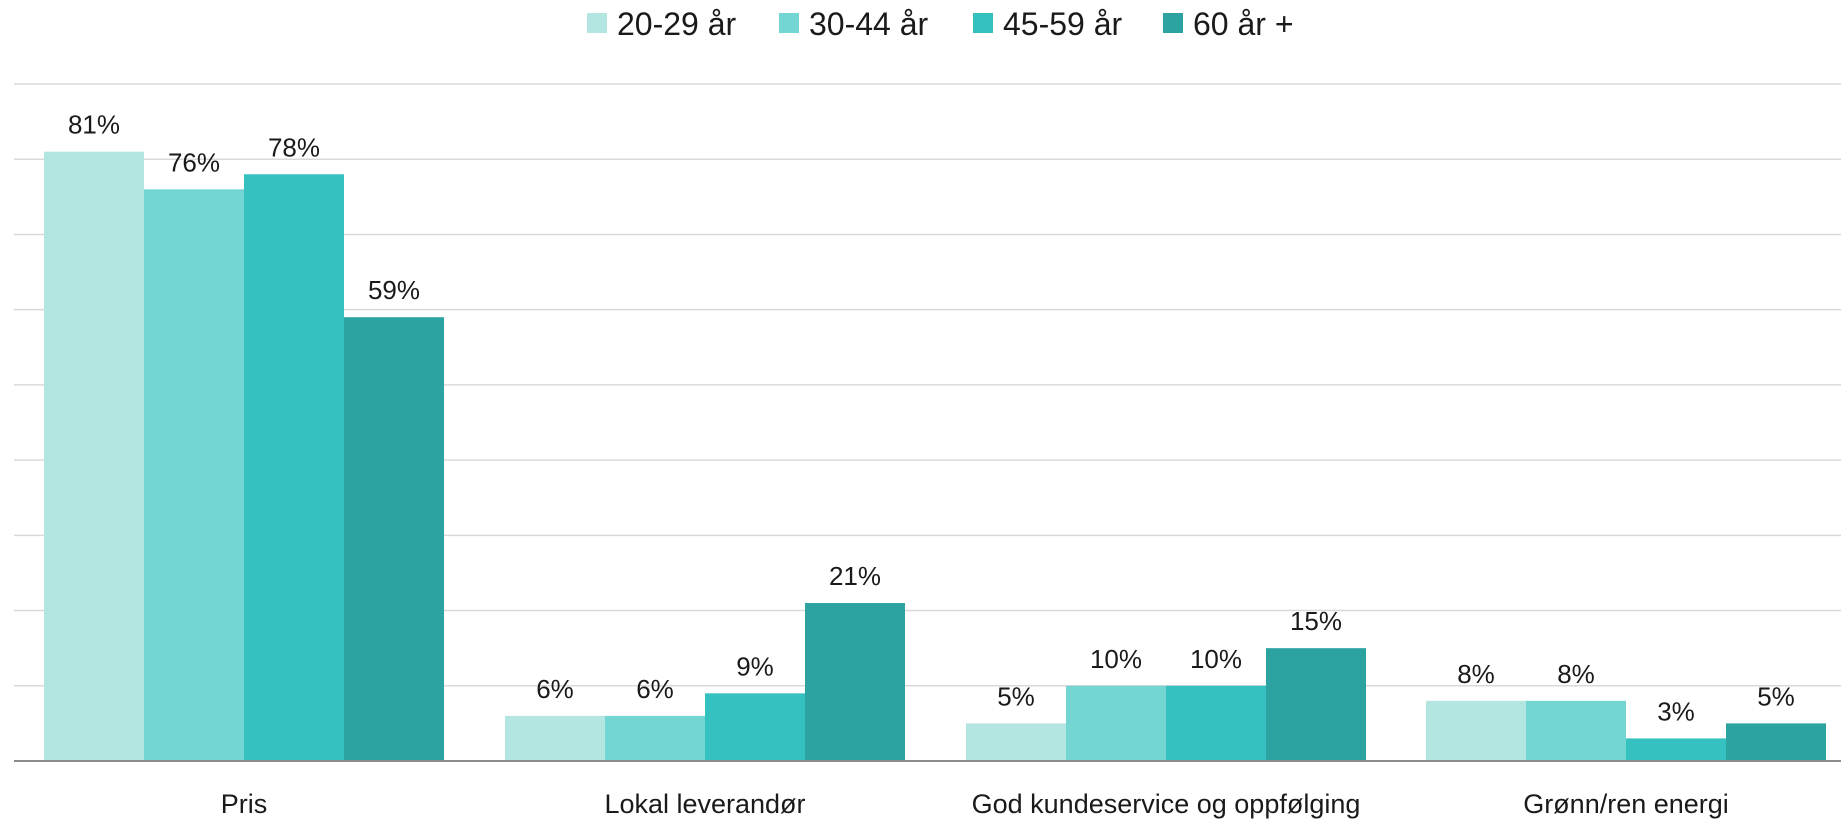 This screenshot has height=824, width=1841. I want to click on legend-label: 20-29 år, so click(677, 24).